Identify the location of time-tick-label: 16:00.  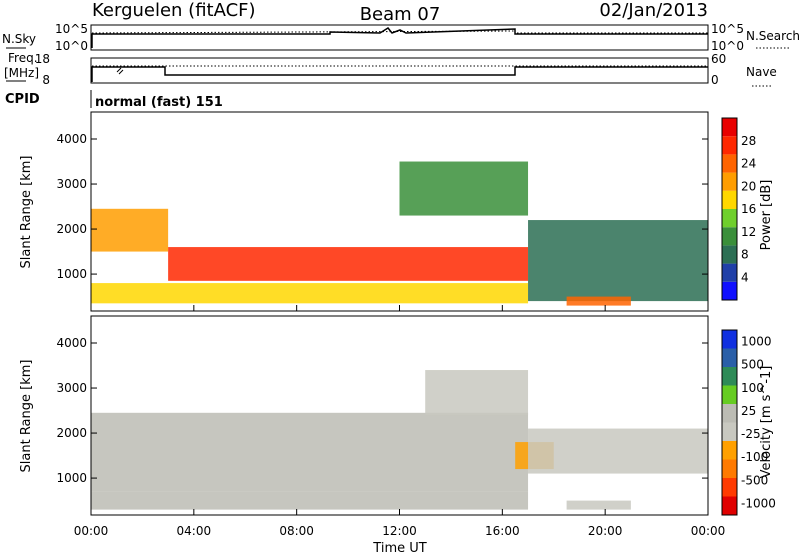
(502, 531).